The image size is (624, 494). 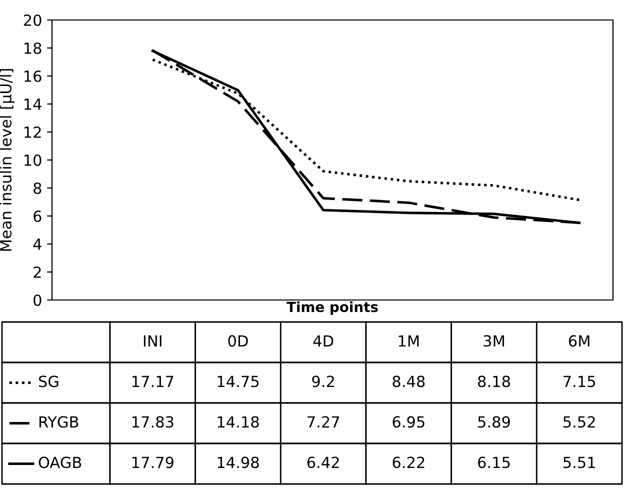 What do you see at coordinates (494, 462) in the screenshot?
I see `data-label: 6.15` at bounding box center [494, 462].